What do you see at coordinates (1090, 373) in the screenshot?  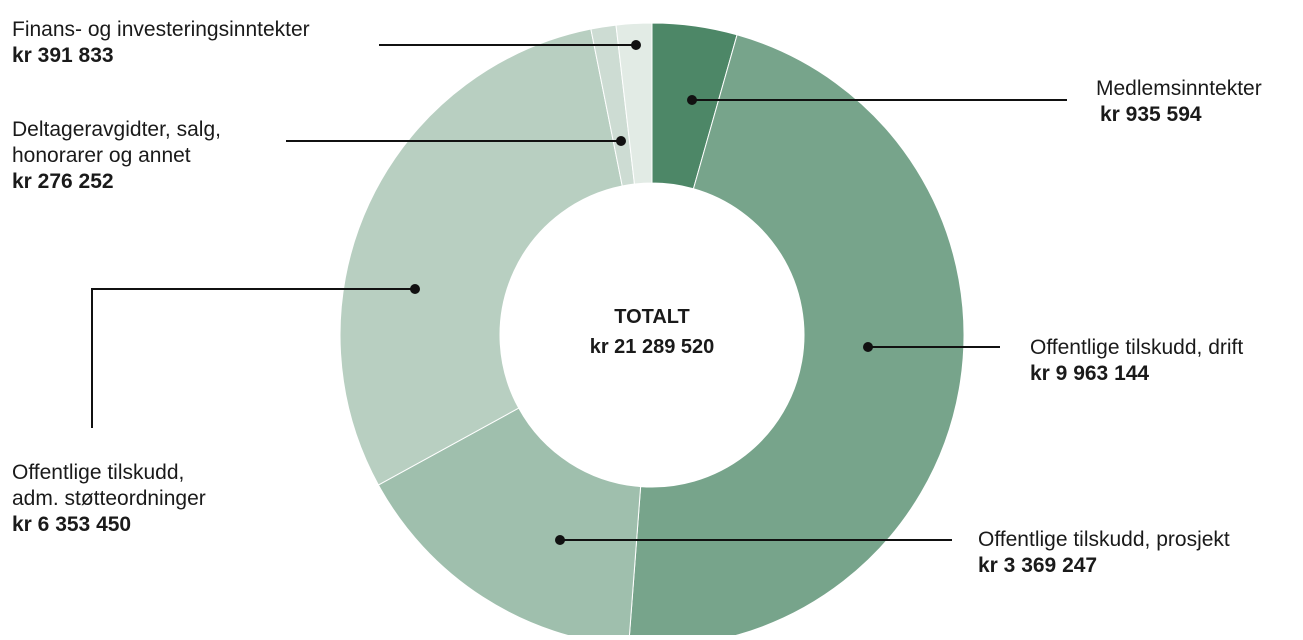 I see `label-drift-amount: kr 9 963 144` at bounding box center [1090, 373].